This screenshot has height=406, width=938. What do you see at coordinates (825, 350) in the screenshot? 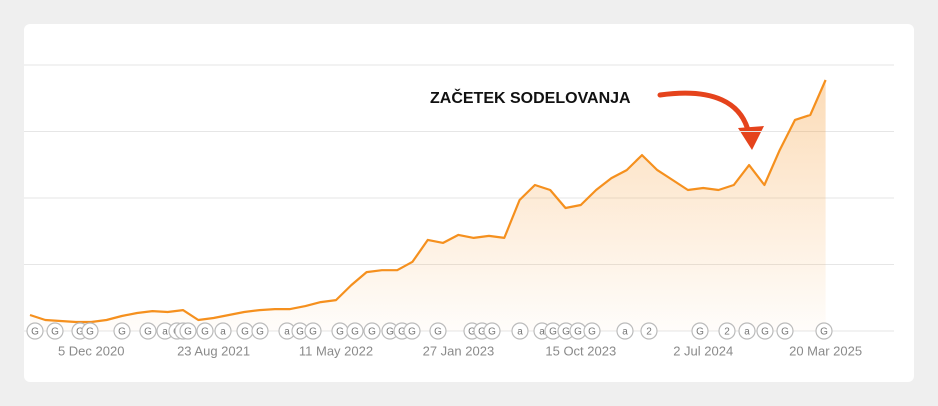
I see `x-tick-label: 20 Mar 2025` at bounding box center [825, 350].